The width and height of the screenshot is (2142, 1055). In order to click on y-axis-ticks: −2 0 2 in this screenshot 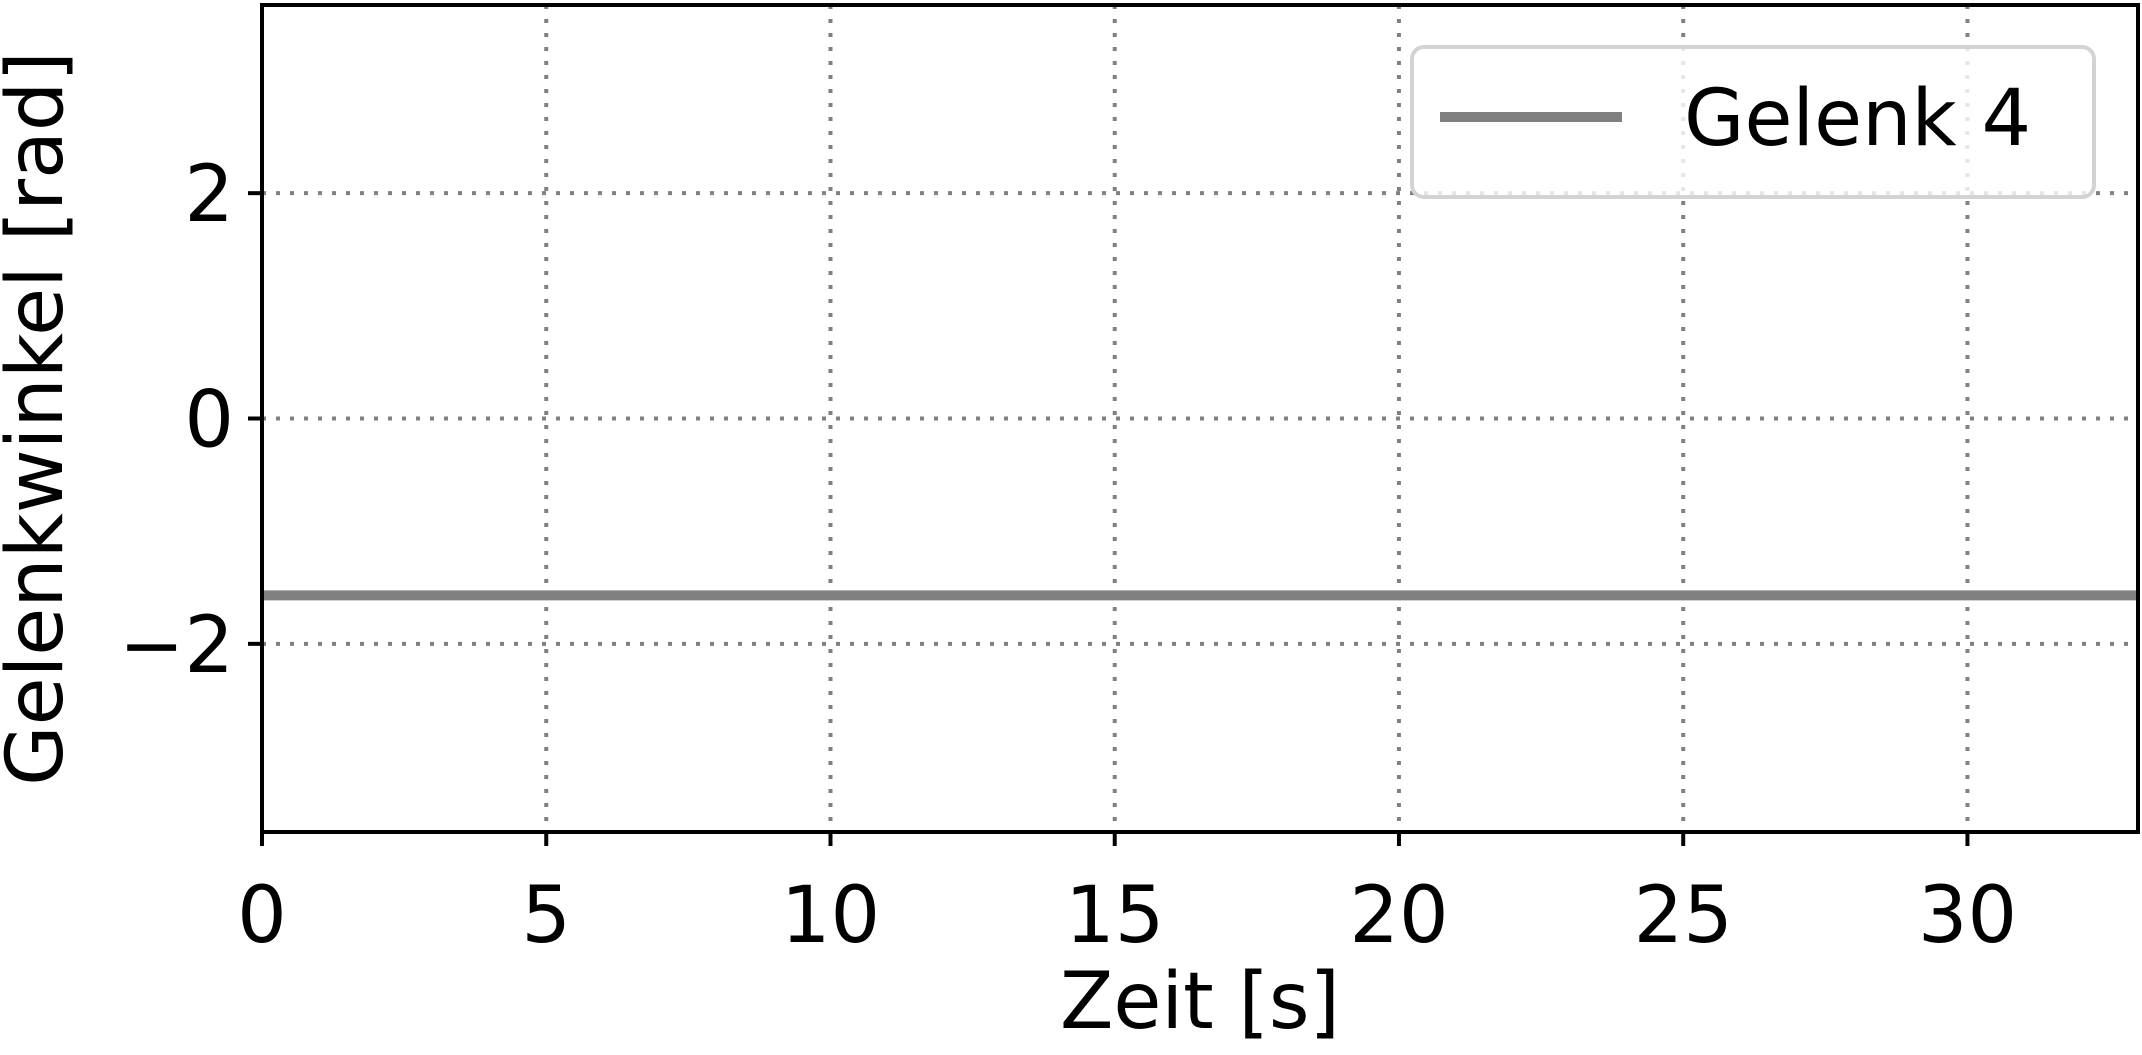, I will do `click(190, 420)`.